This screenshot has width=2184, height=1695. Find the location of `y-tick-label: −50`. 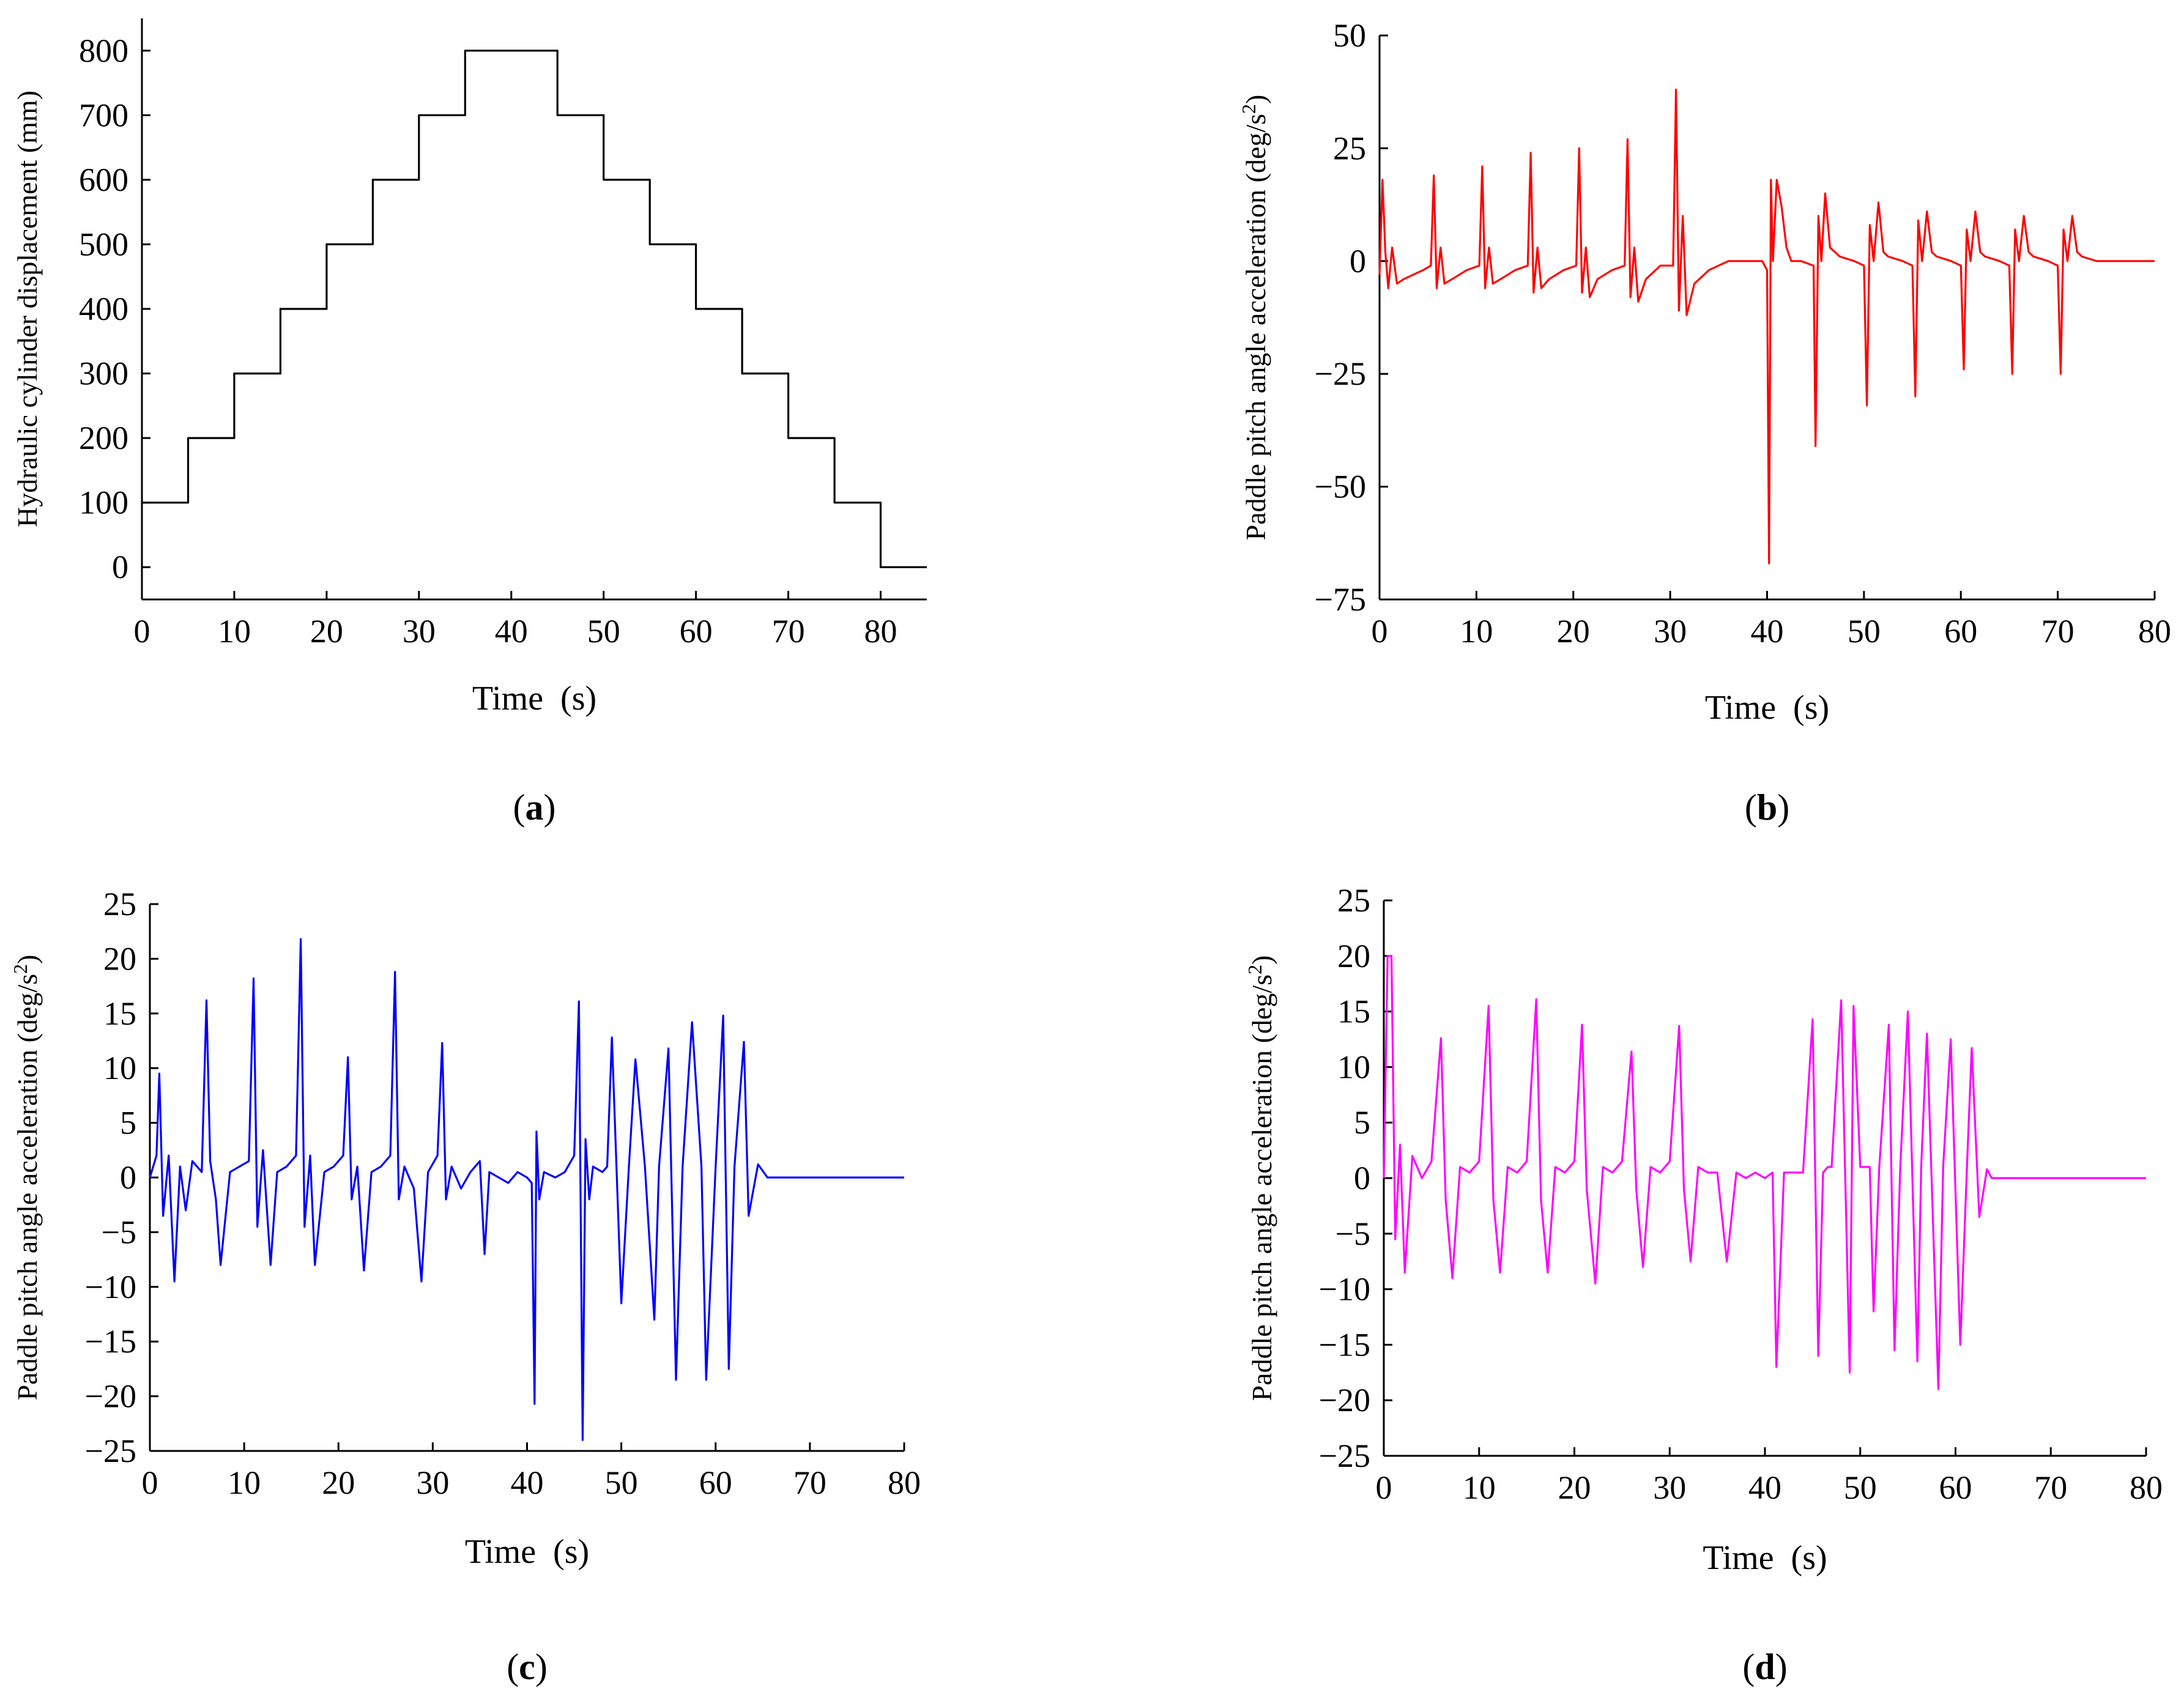

y-tick-label: −50 is located at coordinates (1340, 487).